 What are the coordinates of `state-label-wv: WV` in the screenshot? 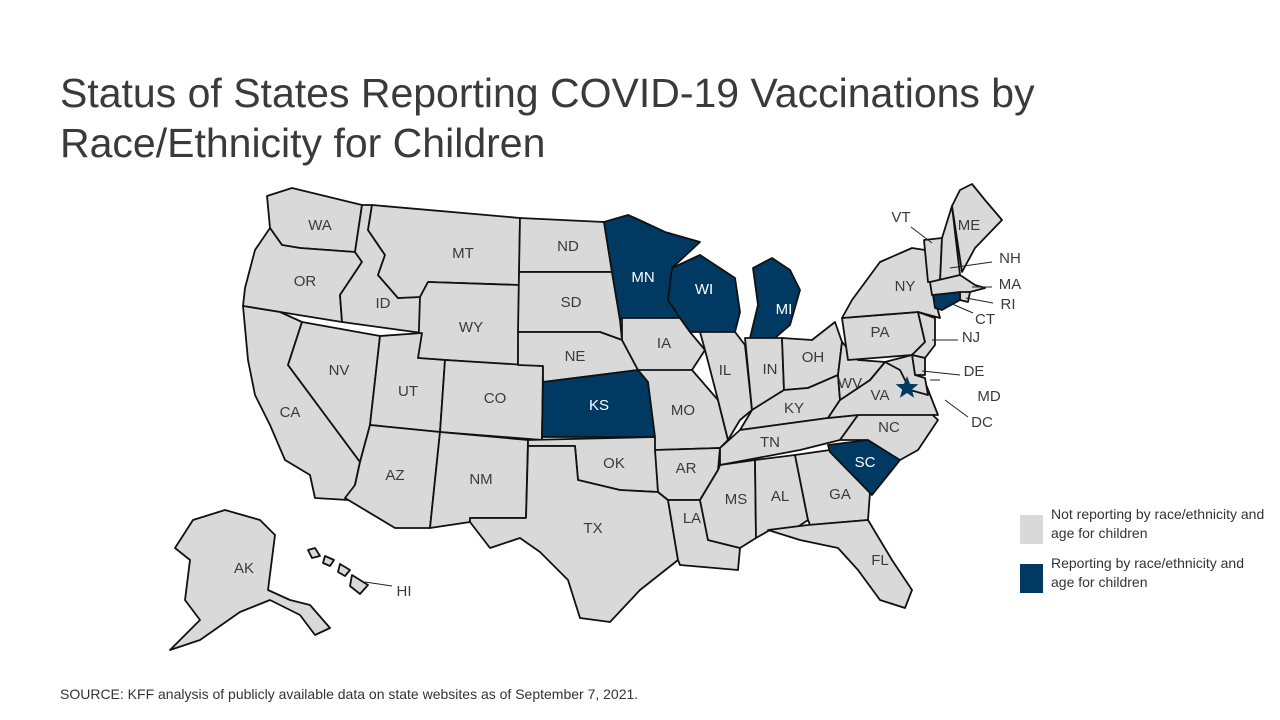 It's located at (850, 383).